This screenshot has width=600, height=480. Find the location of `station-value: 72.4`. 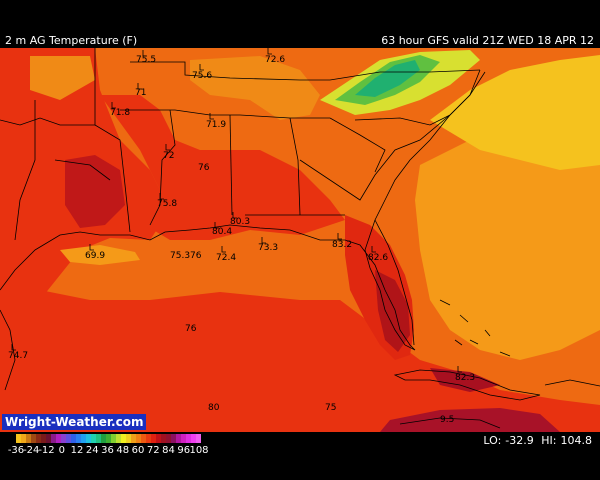

station-value: 72.4 is located at coordinates (226, 258).